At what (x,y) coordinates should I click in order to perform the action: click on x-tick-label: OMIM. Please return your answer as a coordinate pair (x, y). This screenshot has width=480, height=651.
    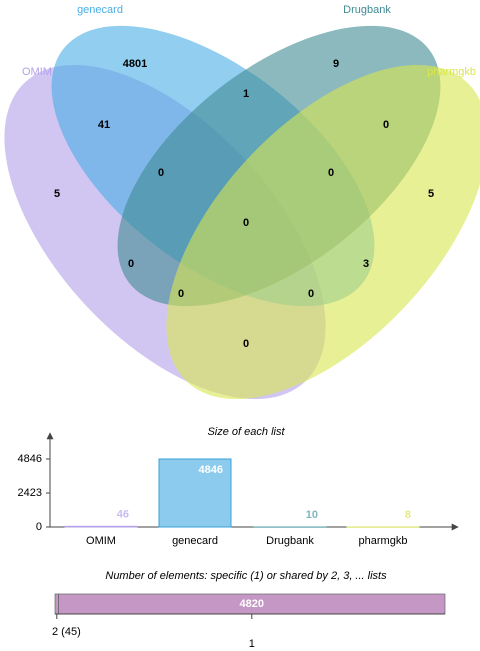
    Looking at the image, I should click on (101, 541).